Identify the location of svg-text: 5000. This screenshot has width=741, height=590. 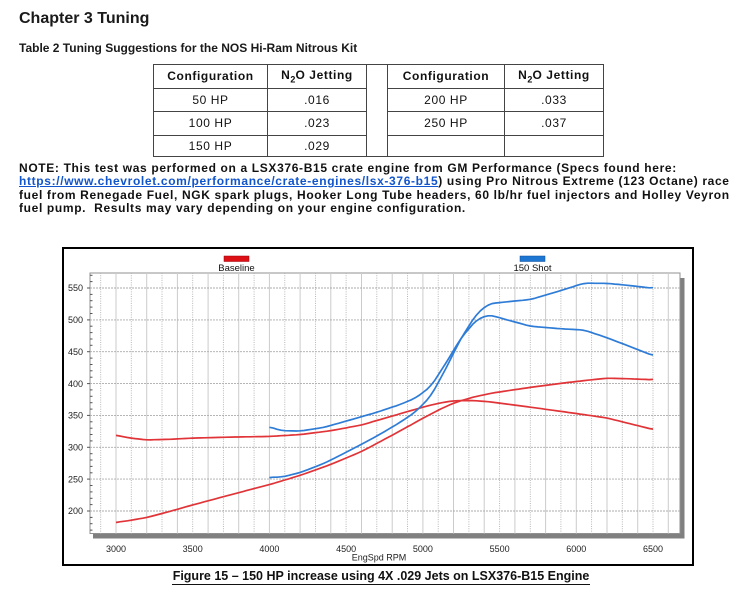
(423, 549).